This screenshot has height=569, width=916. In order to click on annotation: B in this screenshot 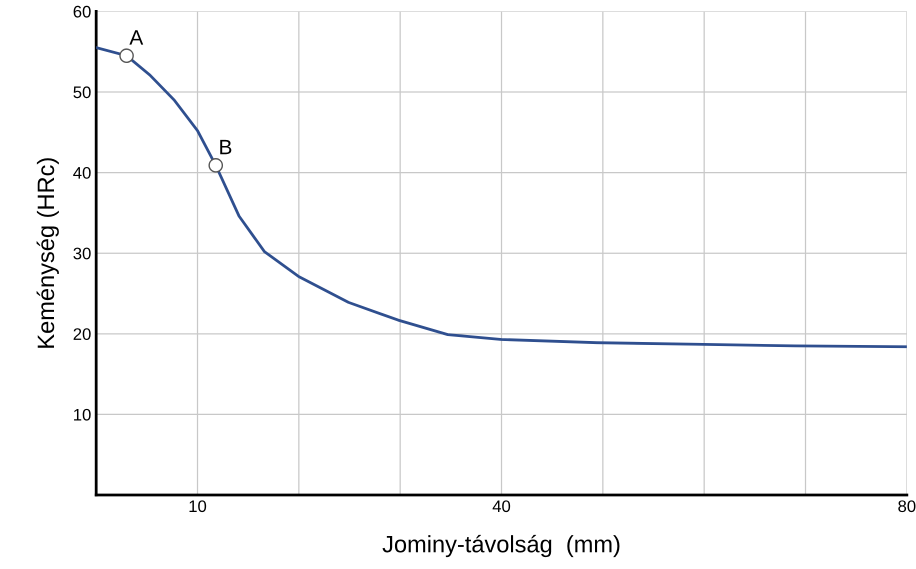, I will do `click(226, 147)`.